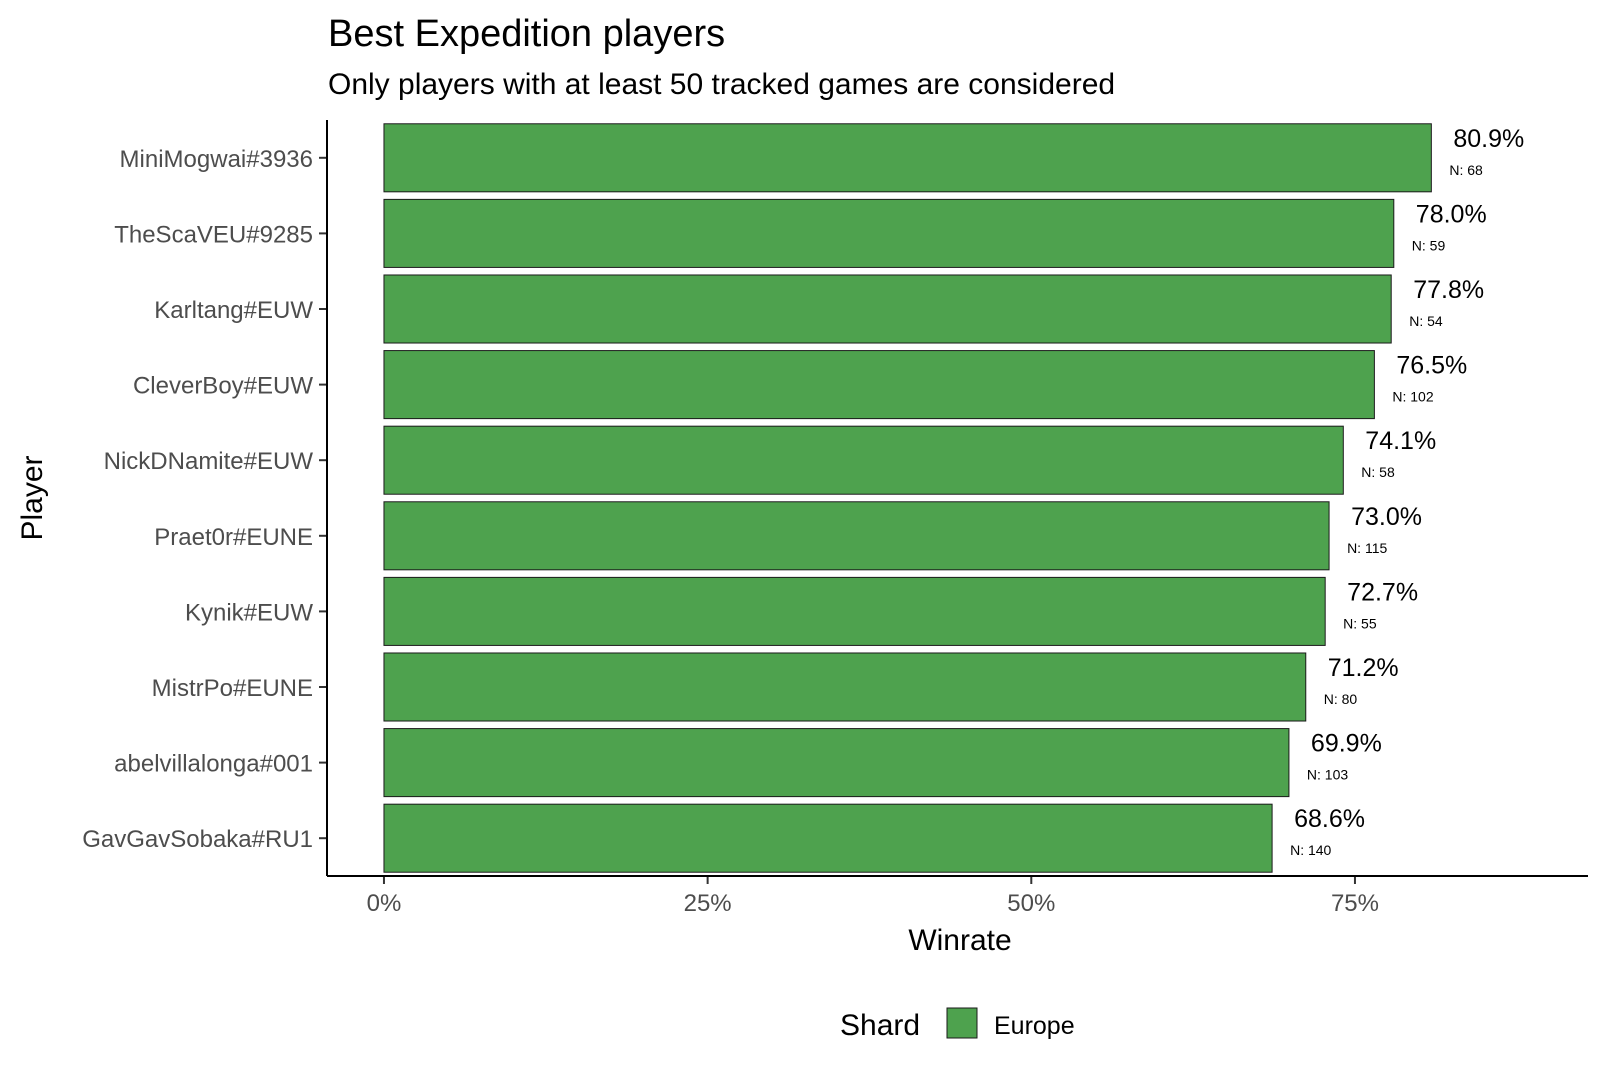  I want to click on legend-label-europe: Europe, so click(1034, 1026).